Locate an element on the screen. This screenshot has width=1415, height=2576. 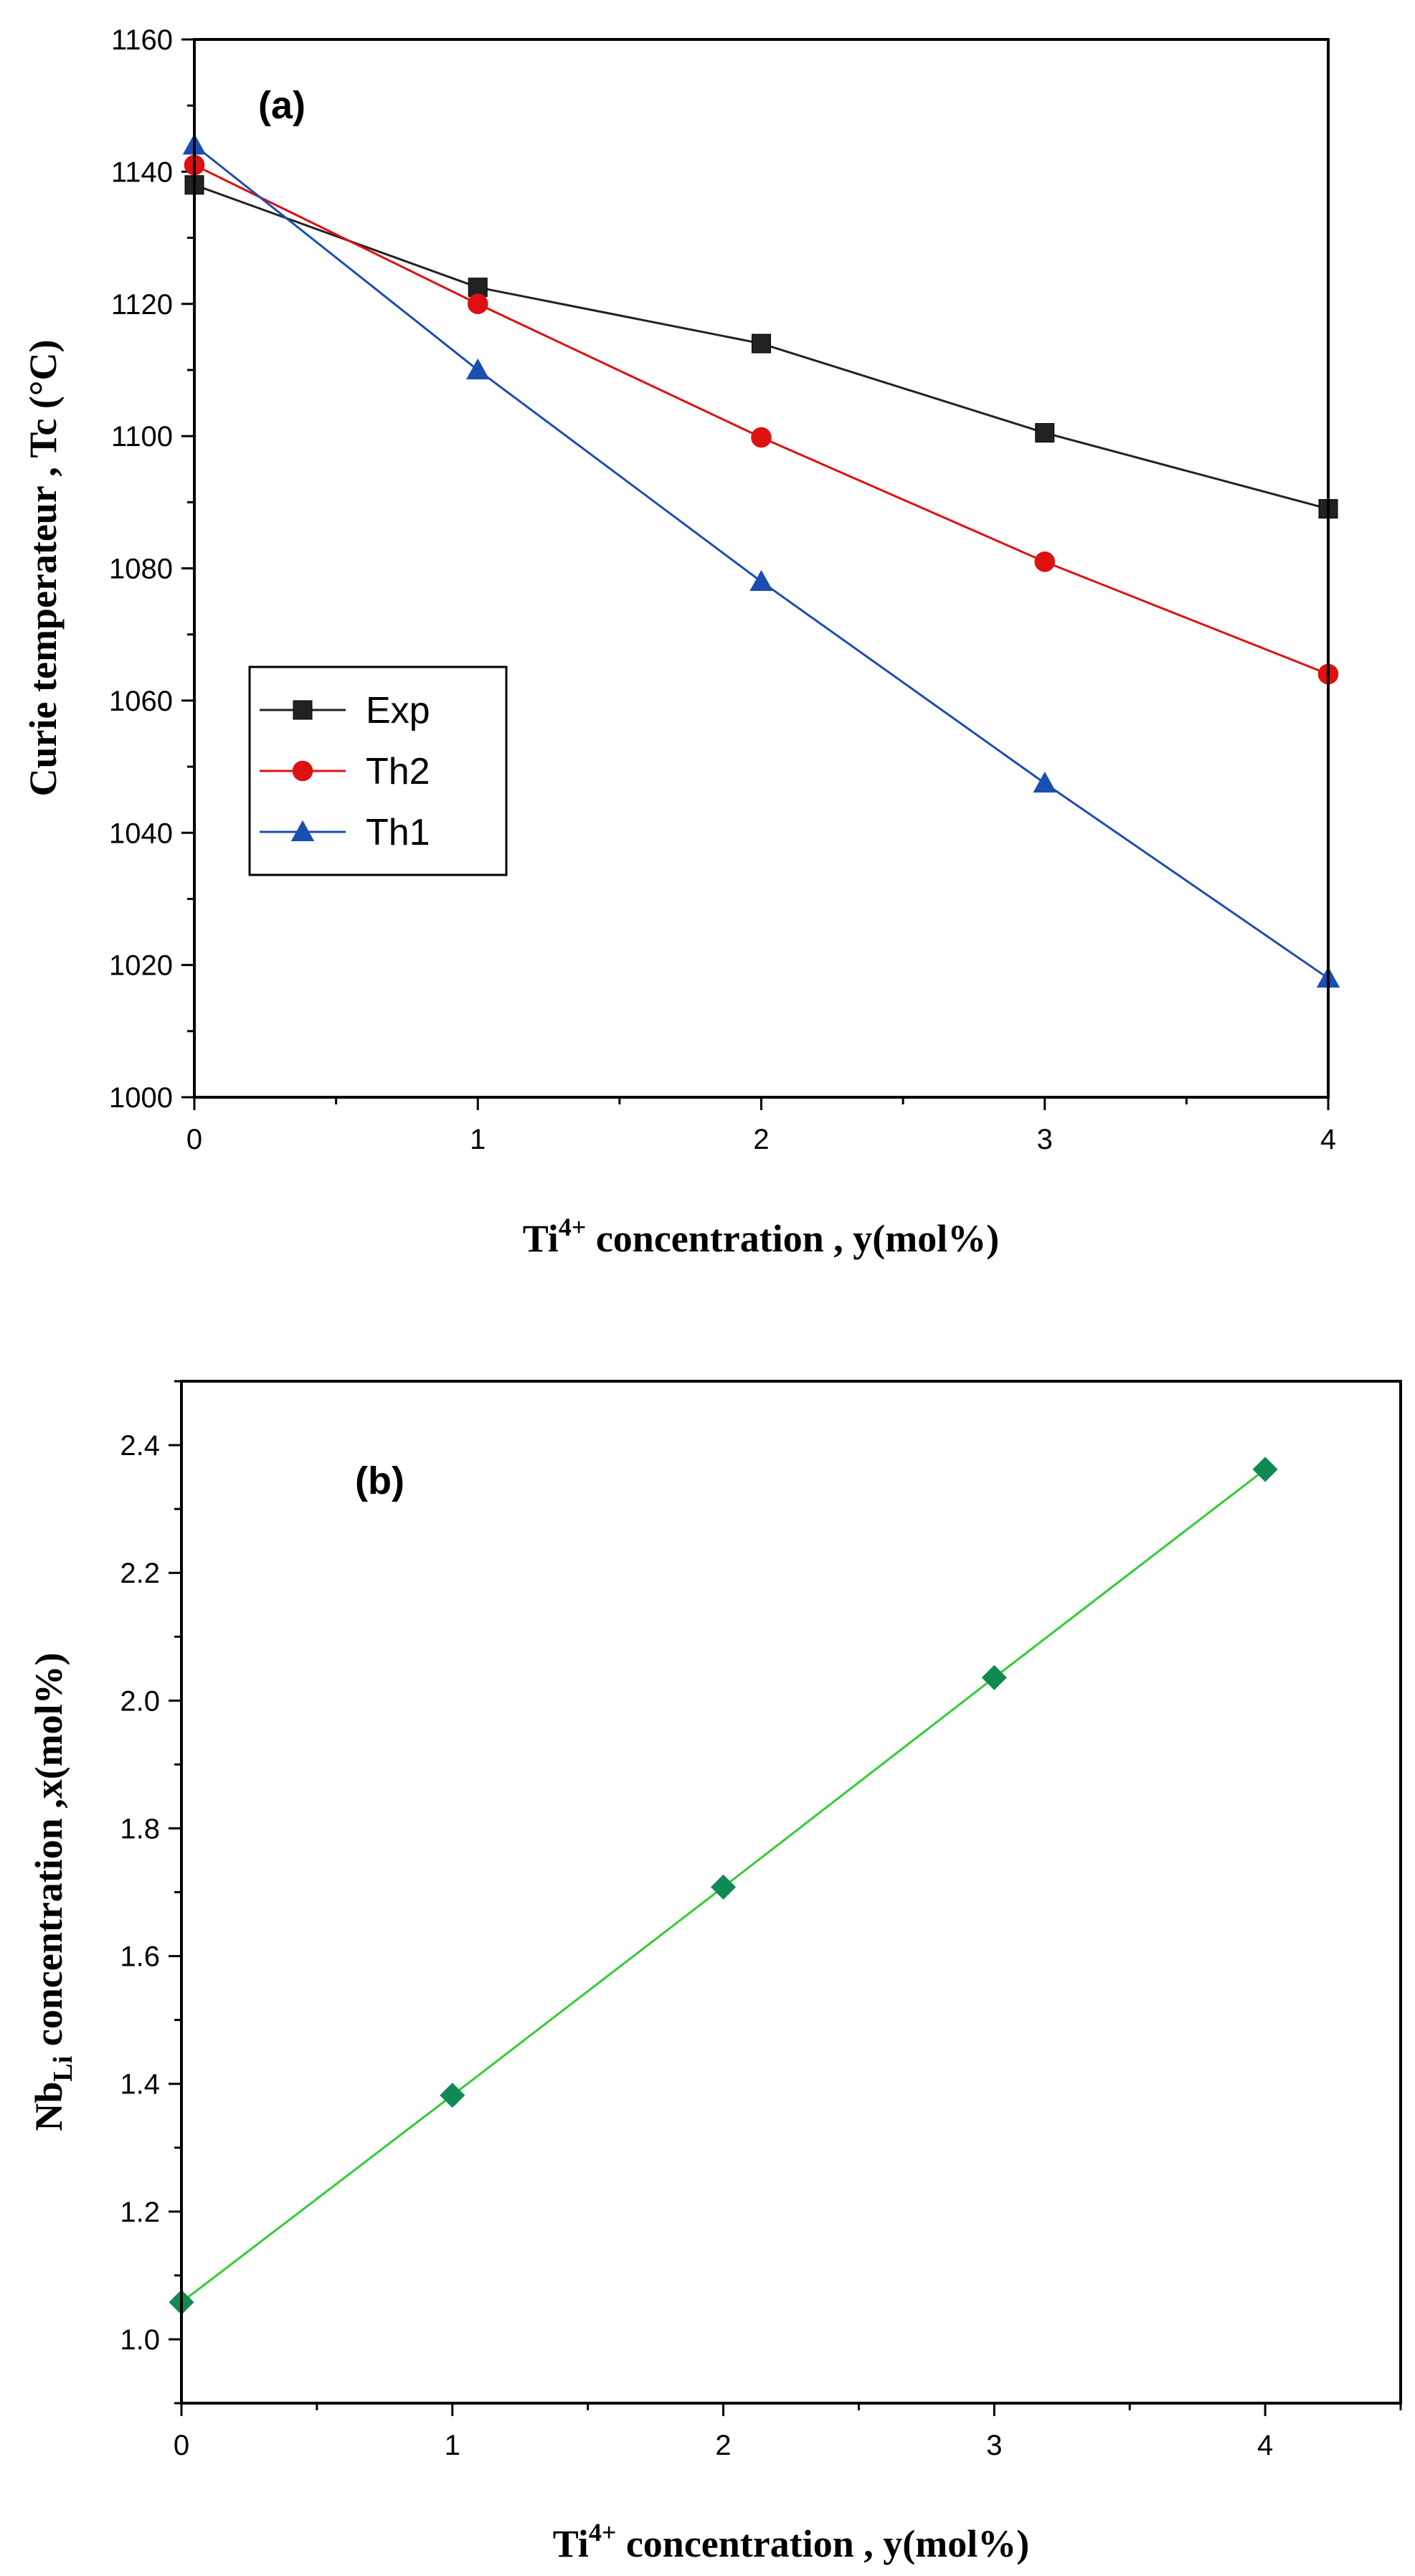
chart-b-y-axis-title: NbLi concentration ,x(mol%) is located at coordinates (52, 1891).